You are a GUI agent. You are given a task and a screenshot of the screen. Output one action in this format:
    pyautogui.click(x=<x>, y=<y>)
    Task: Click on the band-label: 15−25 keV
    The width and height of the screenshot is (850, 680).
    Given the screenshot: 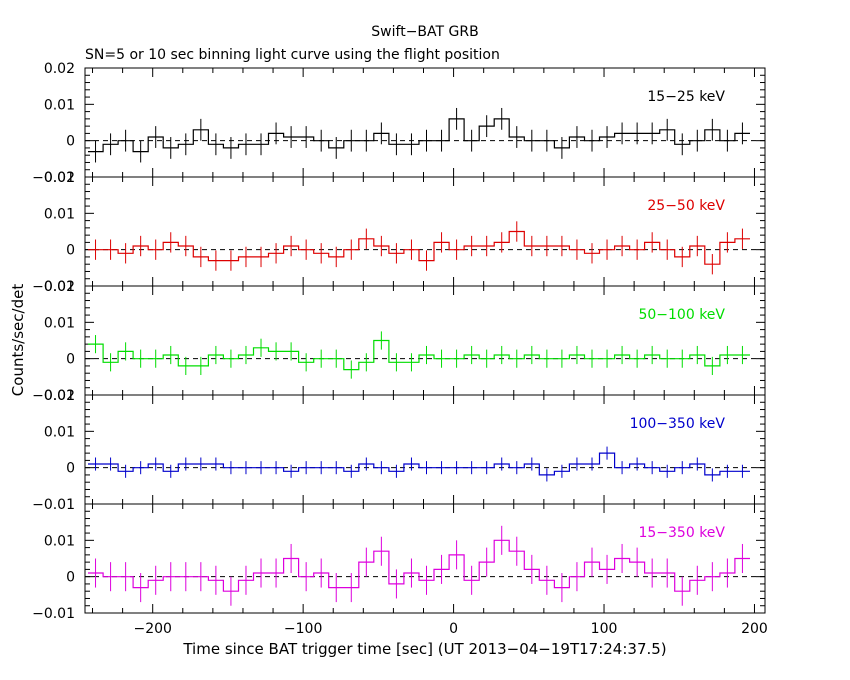 What is the action you would take?
    pyautogui.click(x=686, y=97)
    